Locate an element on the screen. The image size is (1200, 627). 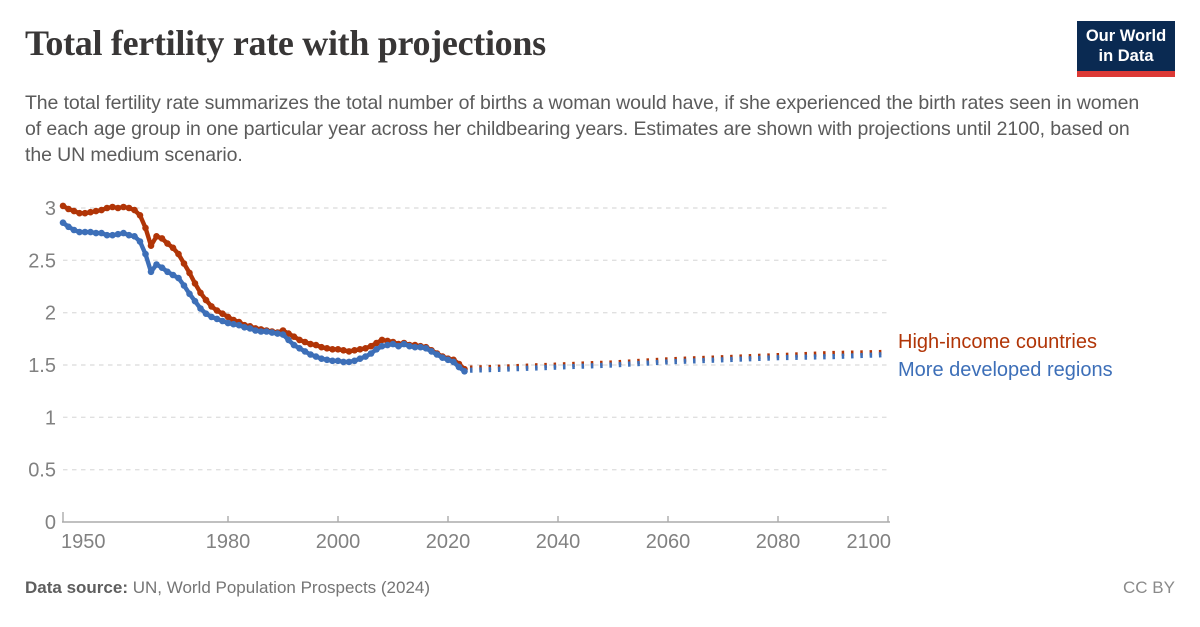
owid-logo: Our World in Data is located at coordinates (1126, 49).